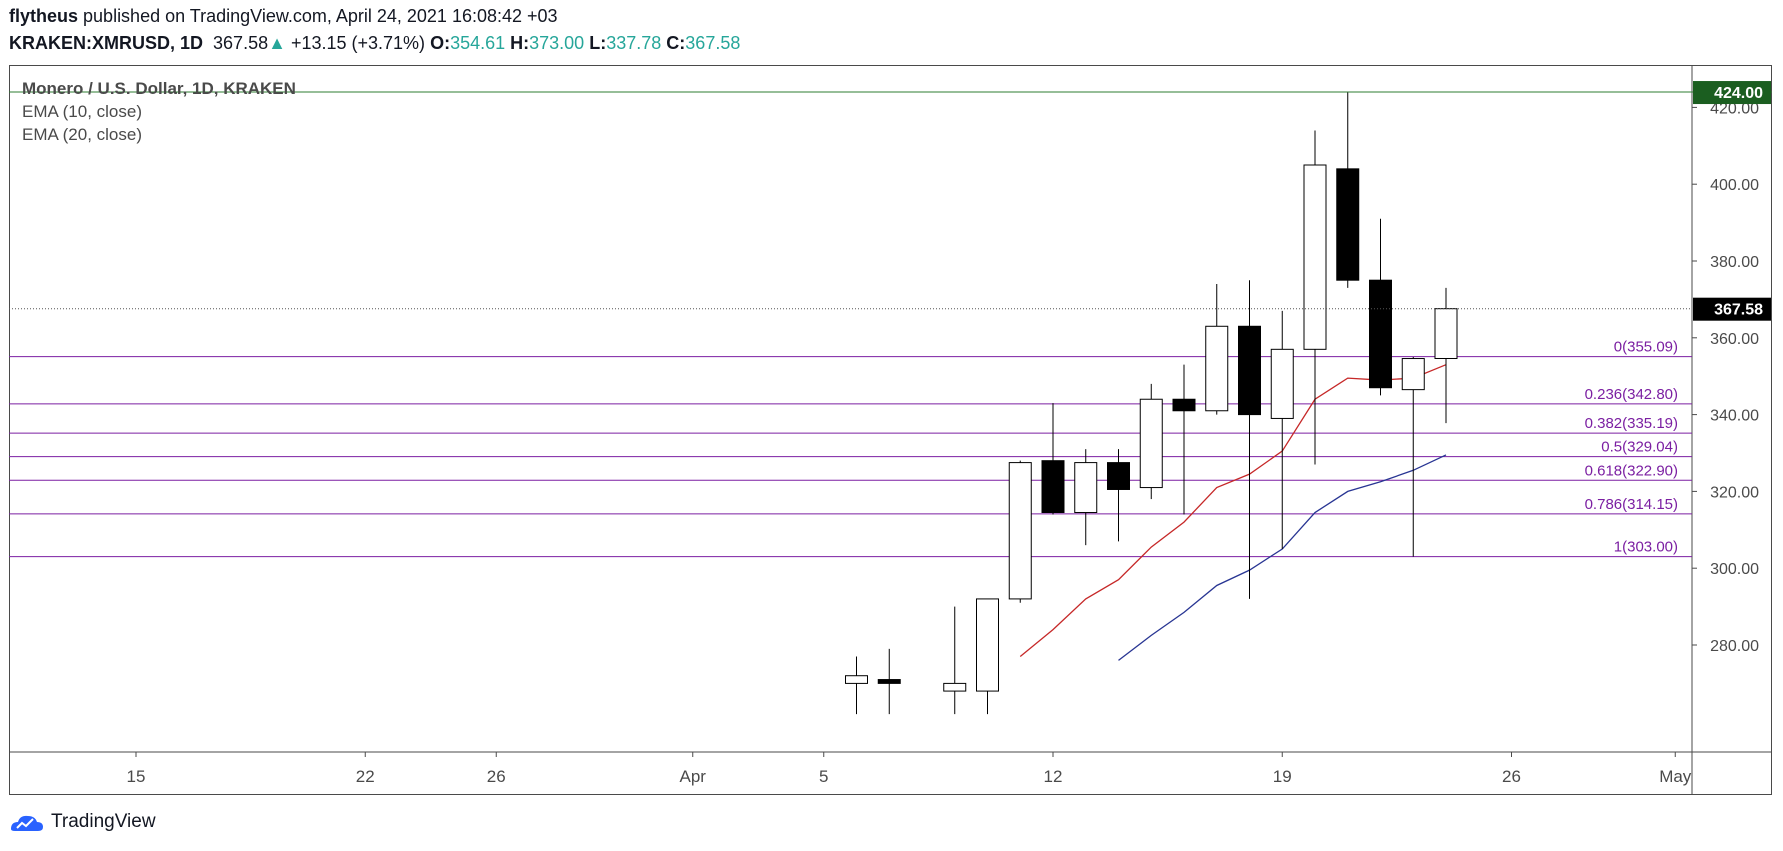 The width and height of the screenshot is (1783, 851). What do you see at coordinates (27, 823) in the screenshot?
I see `tradingview-cloud-icon` at bounding box center [27, 823].